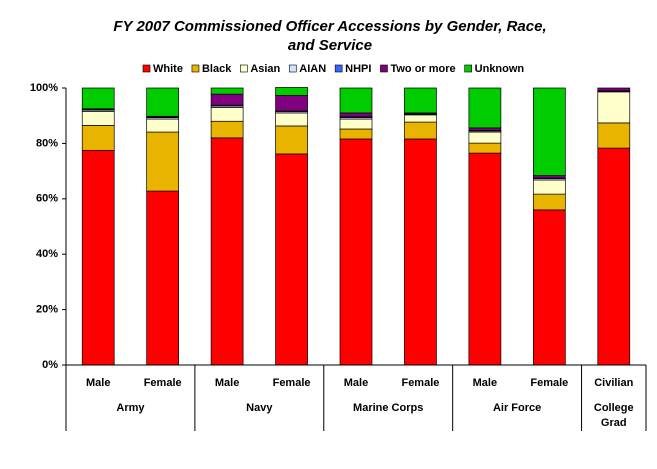 This screenshot has height=469, width=657. I want to click on group-label-box: Air Force, so click(517, 408).